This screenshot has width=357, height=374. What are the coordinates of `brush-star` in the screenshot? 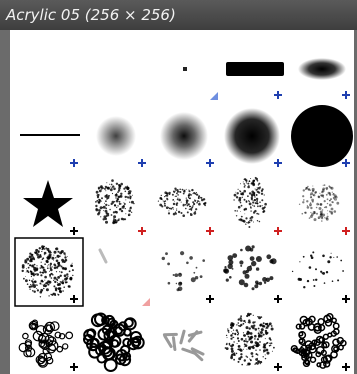 It's located at (48, 203).